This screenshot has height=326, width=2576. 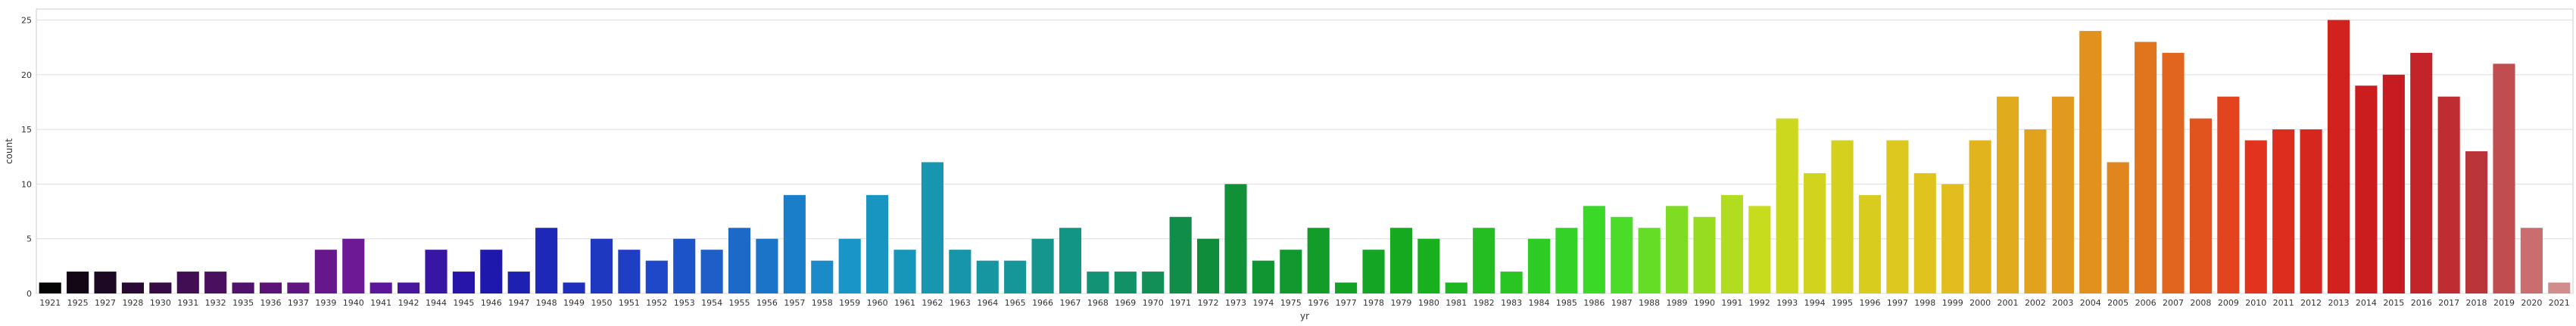 What do you see at coordinates (1208, 303) in the screenshot?
I see `x-tick-label: 1972` at bounding box center [1208, 303].